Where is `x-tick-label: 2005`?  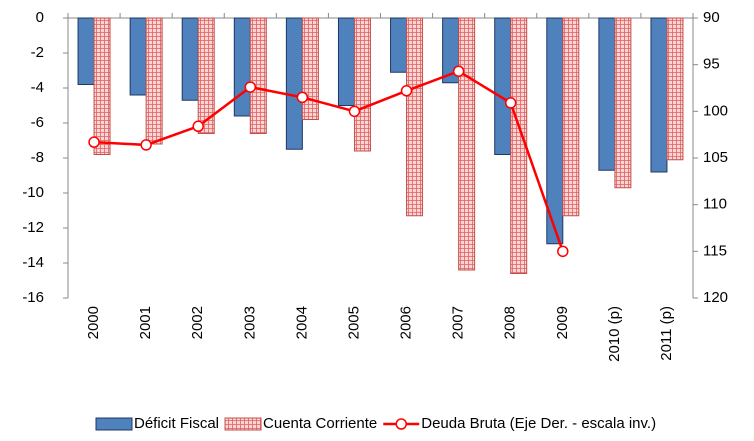 x-tick-label: 2005 is located at coordinates (353, 322).